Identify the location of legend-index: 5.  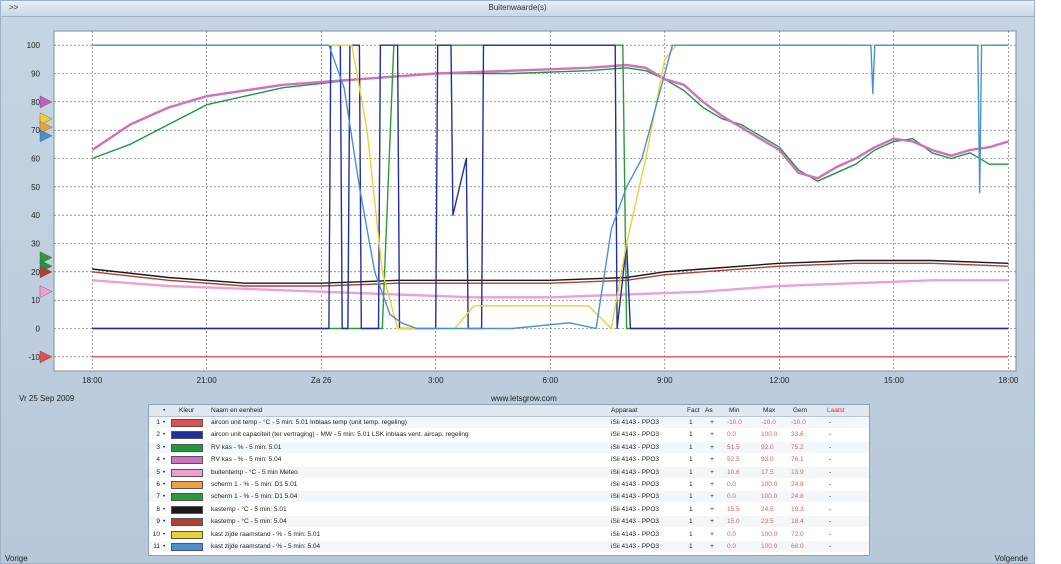
(158, 472).